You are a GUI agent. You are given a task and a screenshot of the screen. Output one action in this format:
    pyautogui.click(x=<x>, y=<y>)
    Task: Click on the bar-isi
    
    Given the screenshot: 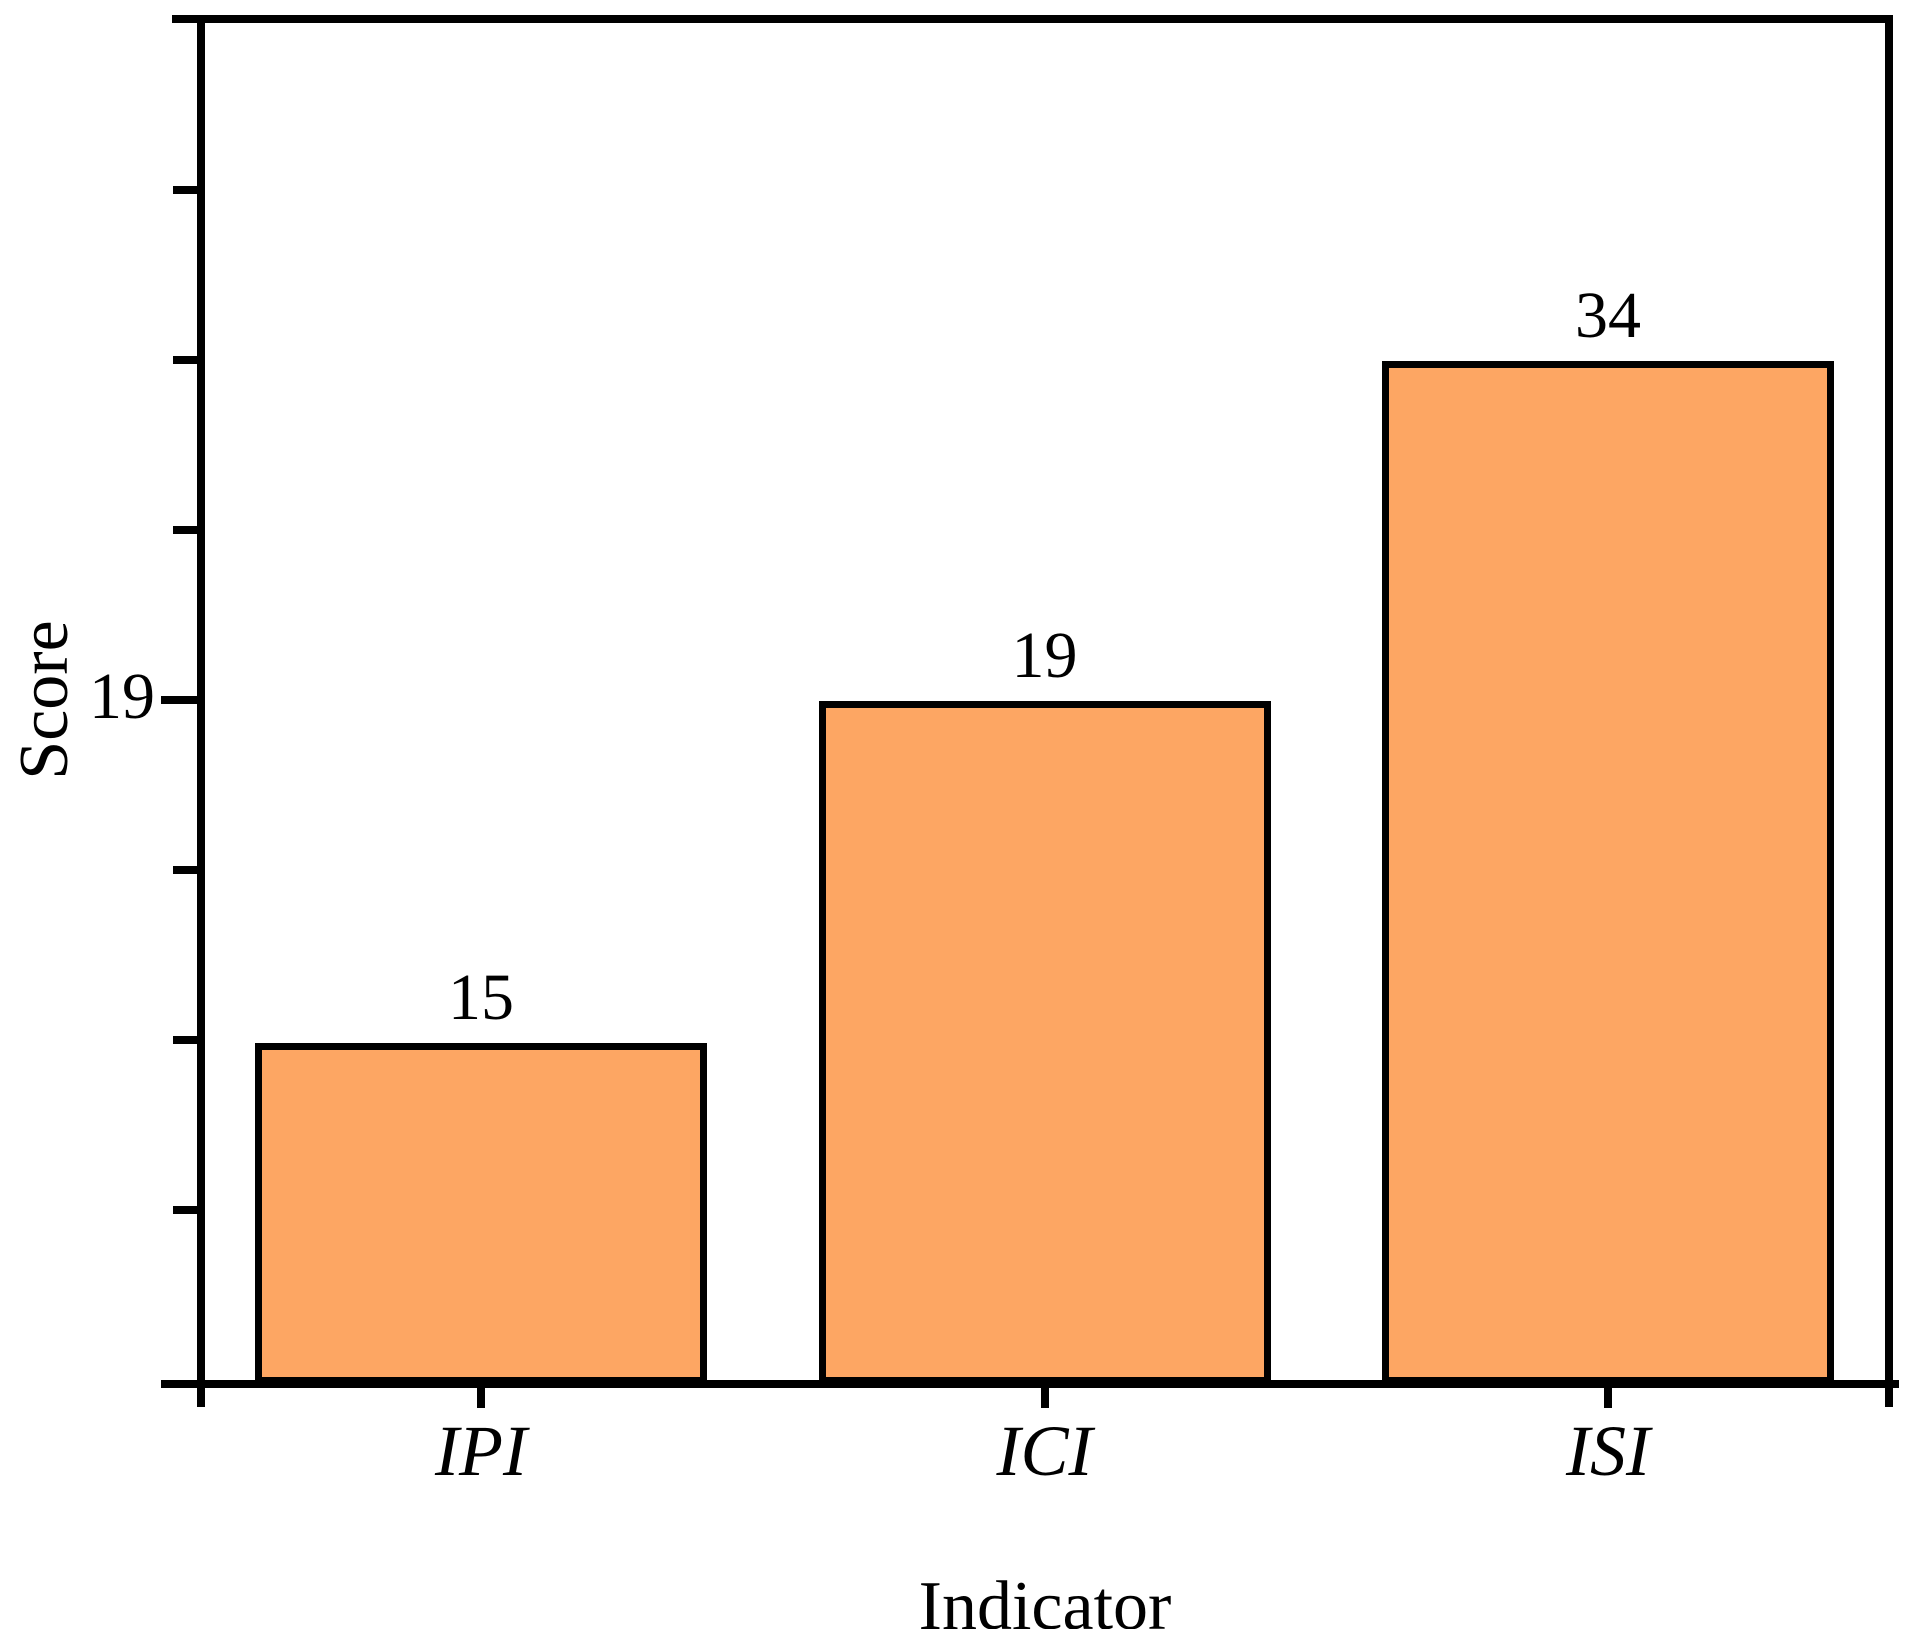 What is the action you would take?
    pyautogui.click(x=1608, y=872)
    